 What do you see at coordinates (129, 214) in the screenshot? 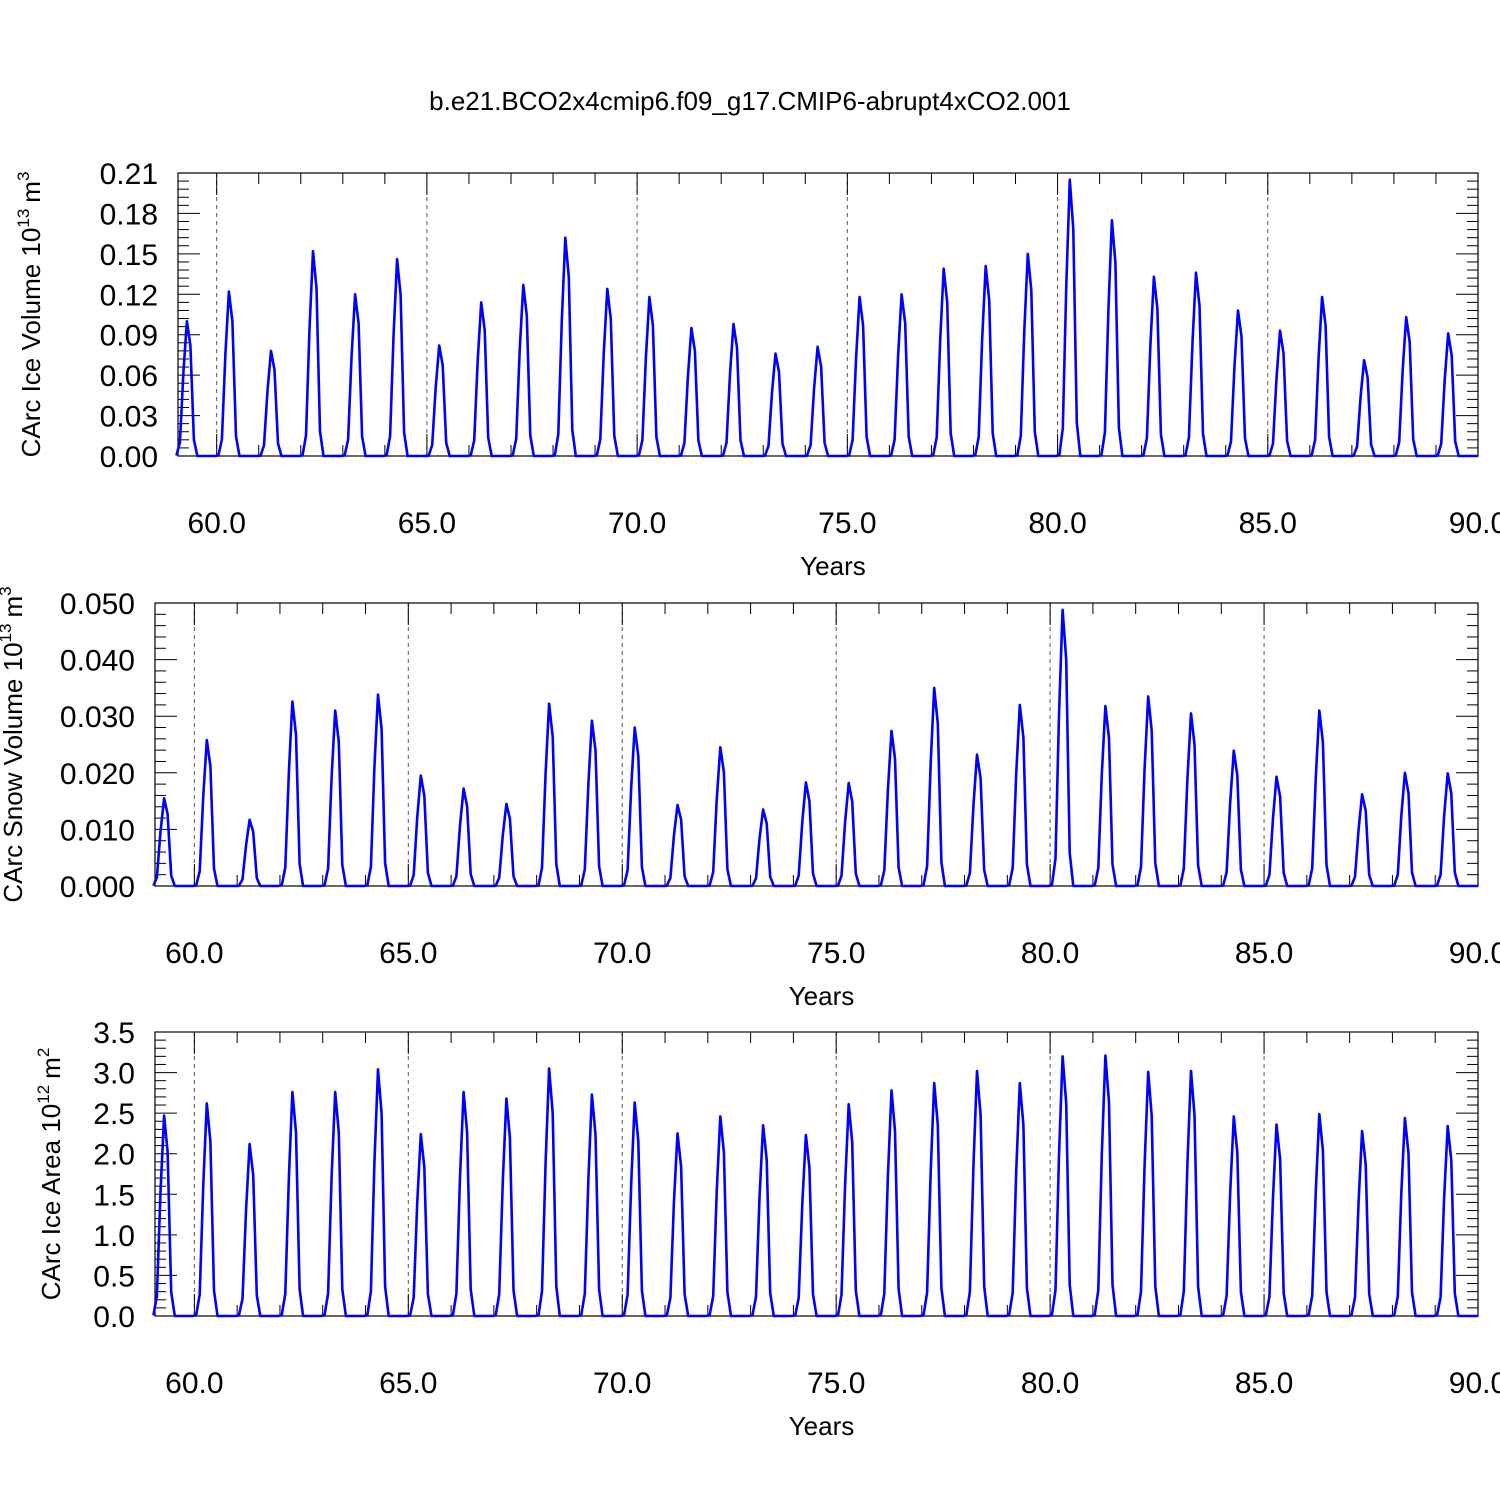
I see `y-tick-label: 0.18` at bounding box center [129, 214].